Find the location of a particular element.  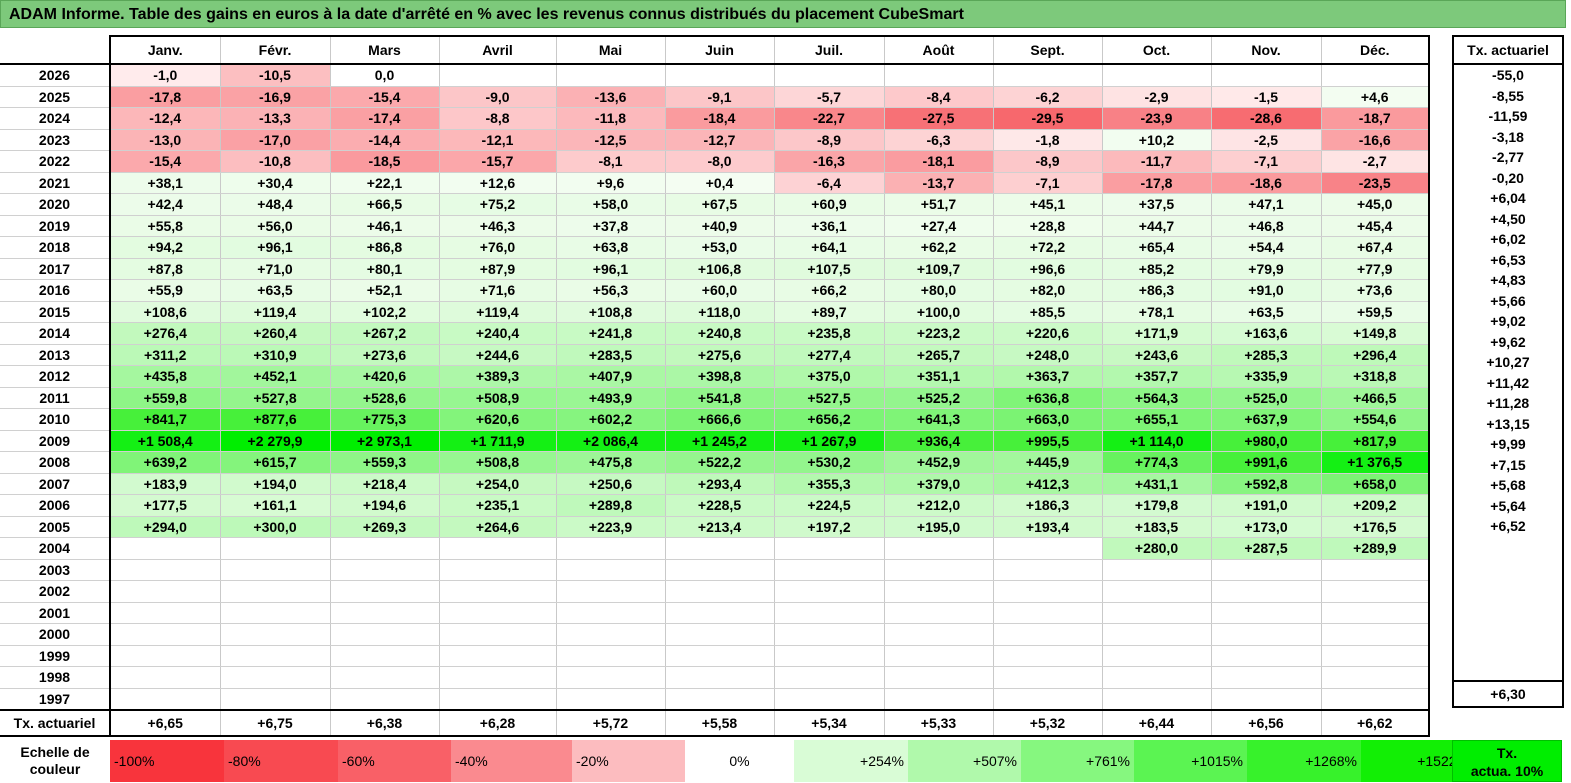

gain-cell: +71,0 is located at coordinates (275, 269).